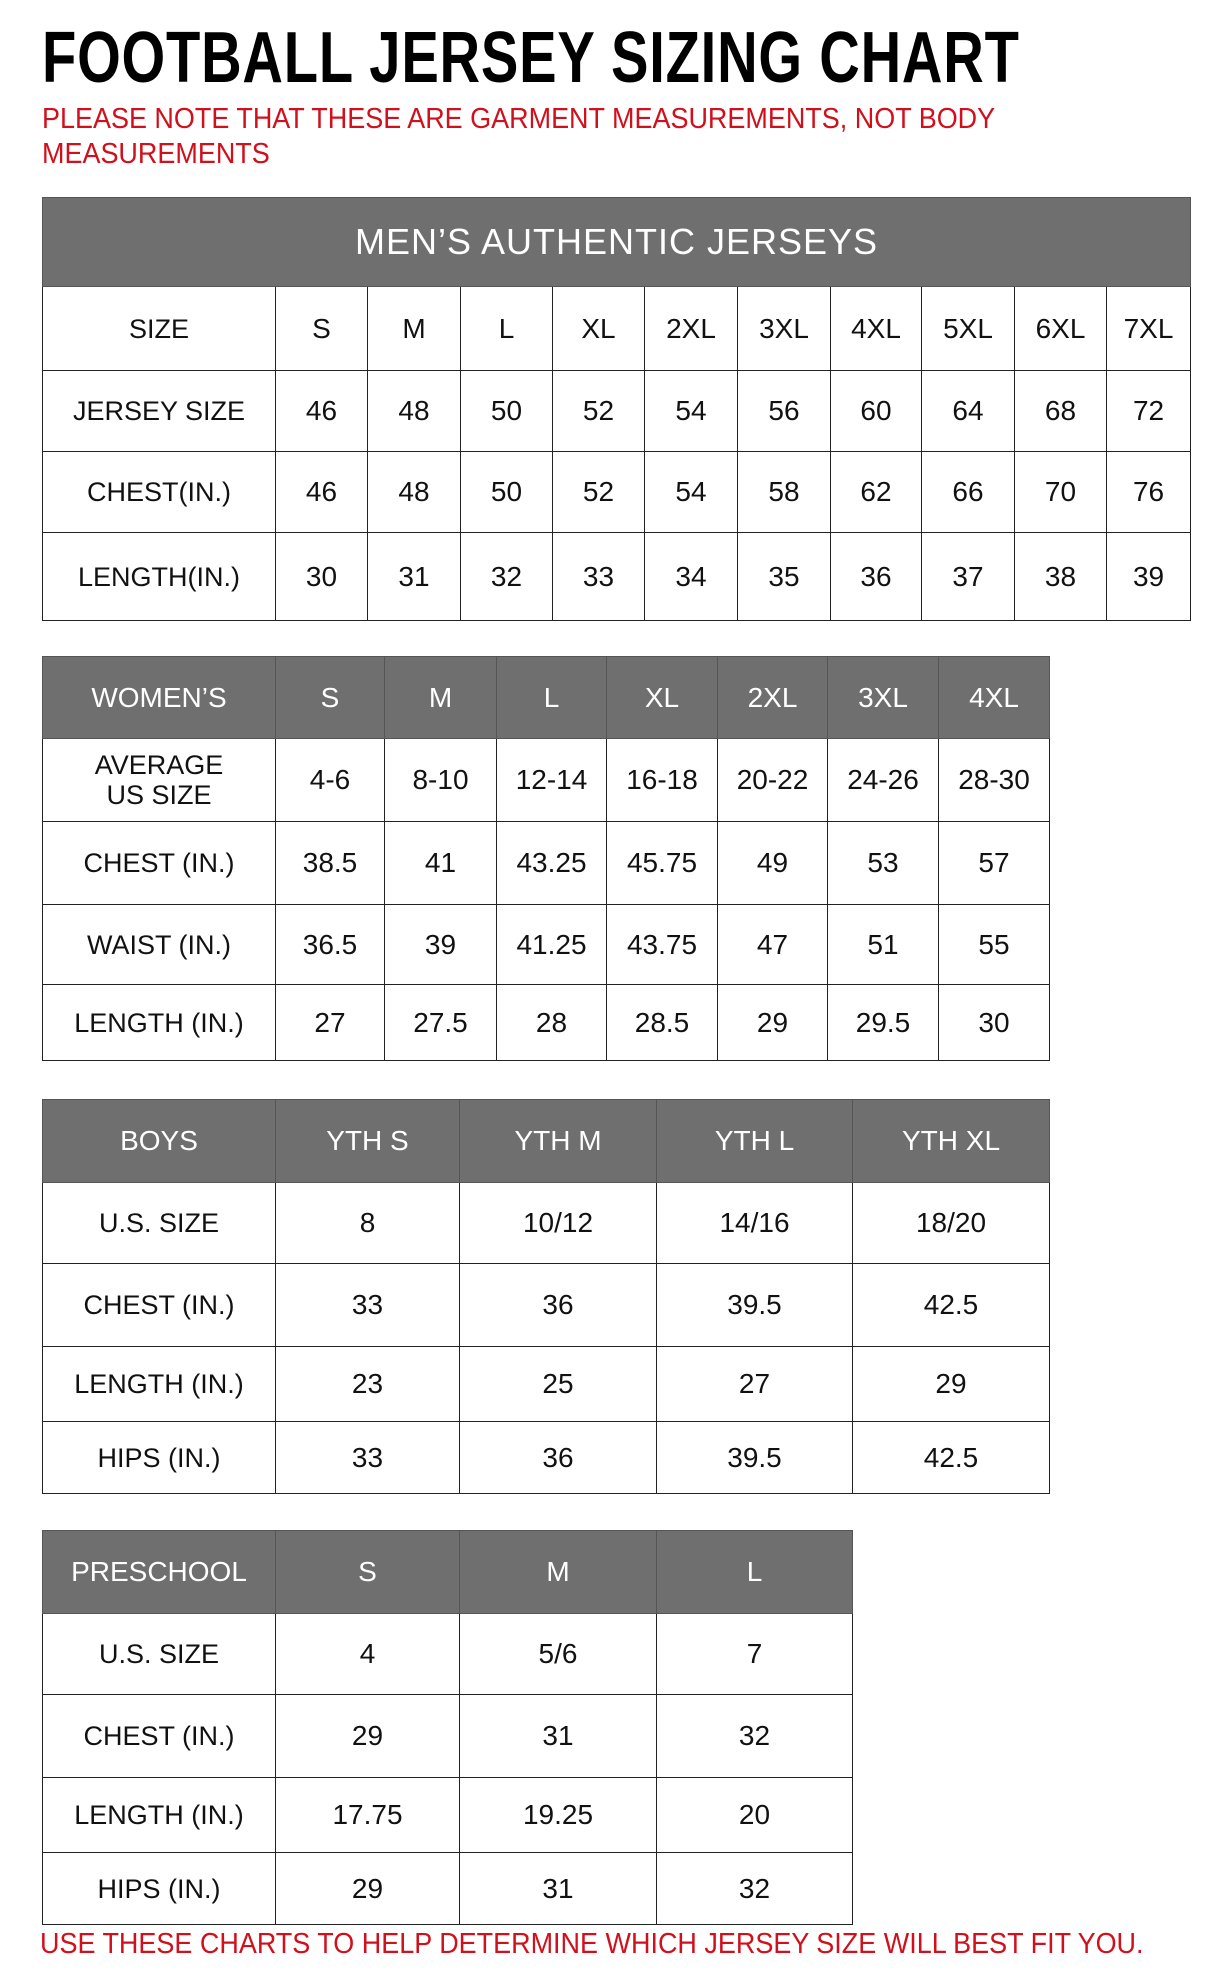 The width and height of the screenshot is (1220, 1974). What do you see at coordinates (1060, 492) in the screenshot?
I see `table-cell: 70` at bounding box center [1060, 492].